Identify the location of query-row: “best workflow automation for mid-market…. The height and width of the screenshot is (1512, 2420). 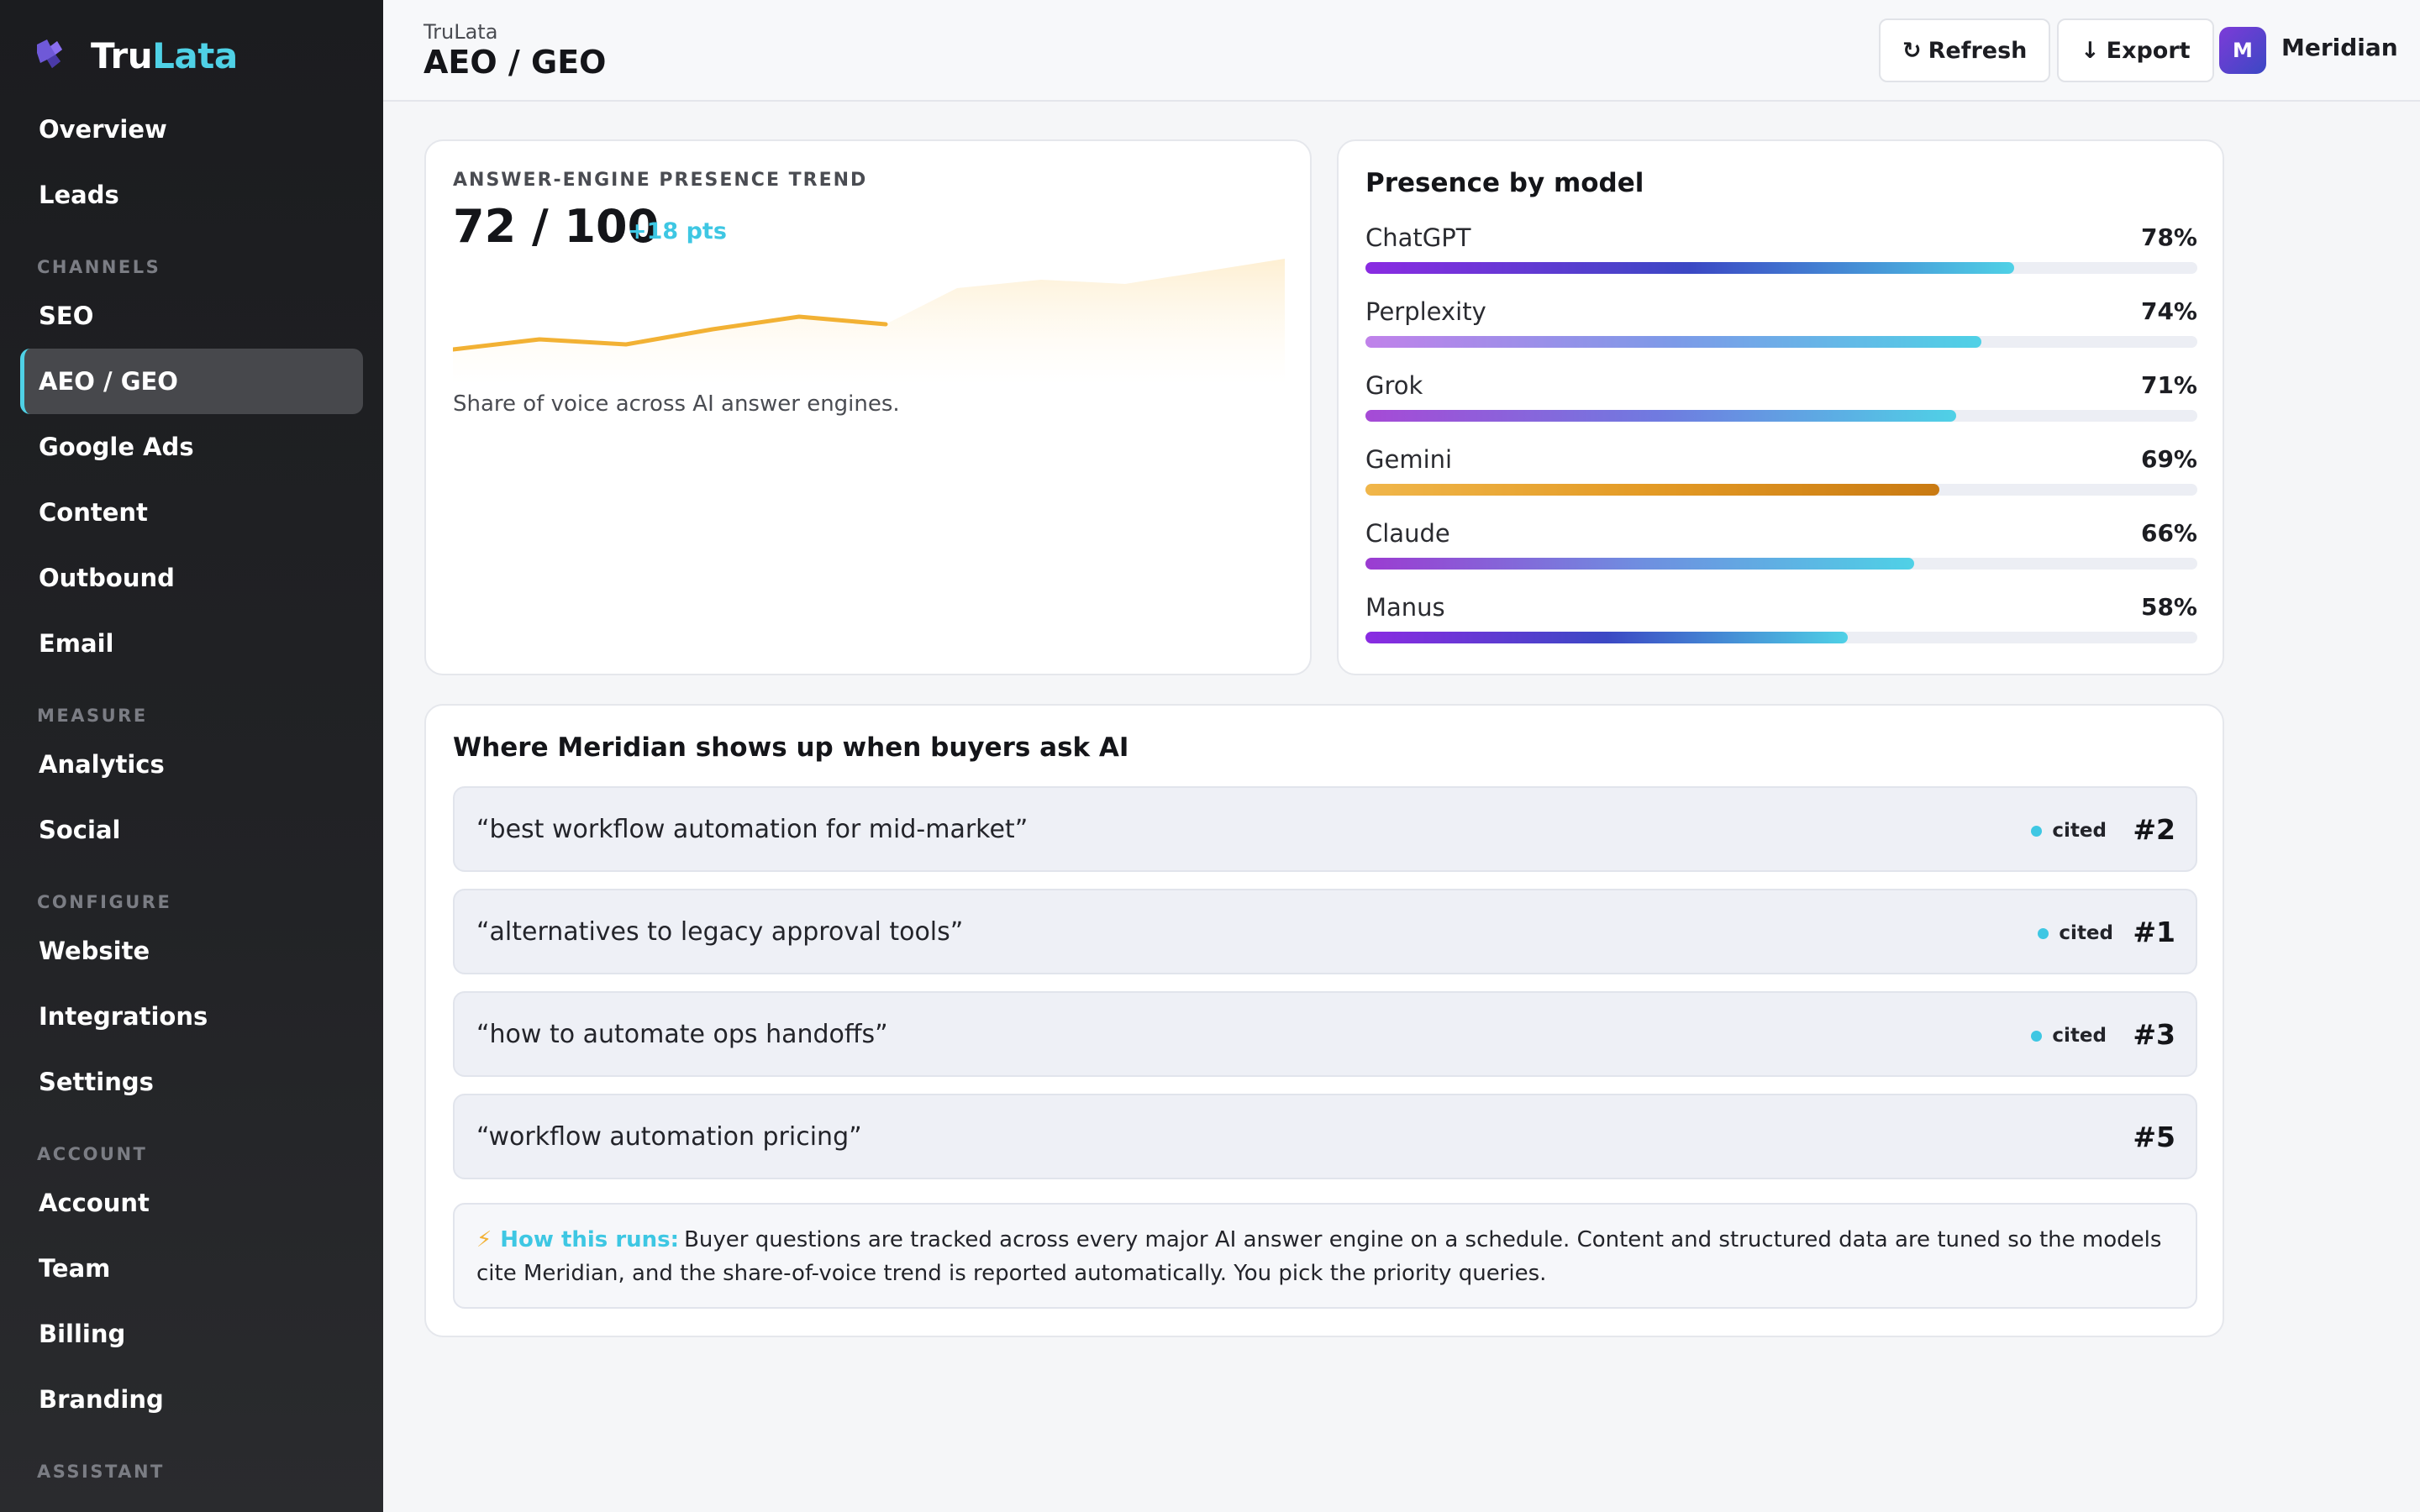
(1325, 829).